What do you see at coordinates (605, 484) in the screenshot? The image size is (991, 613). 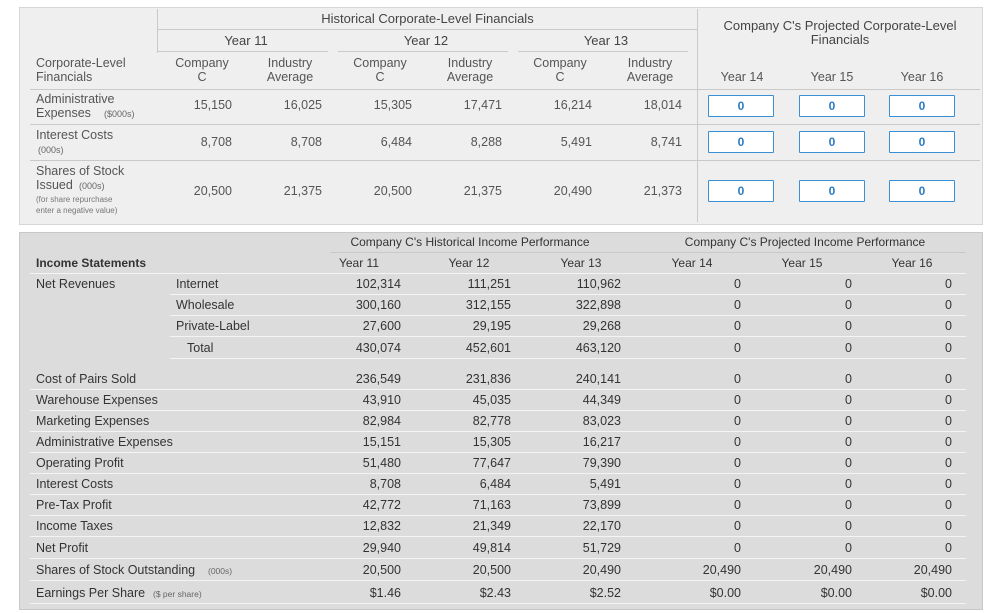 I see `income-value: 5,491` at bounding box center [605, 484].